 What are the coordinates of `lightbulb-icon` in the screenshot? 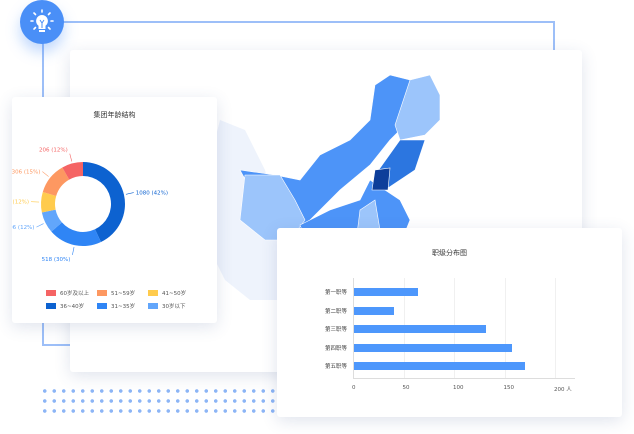 It's located at (42, 22).